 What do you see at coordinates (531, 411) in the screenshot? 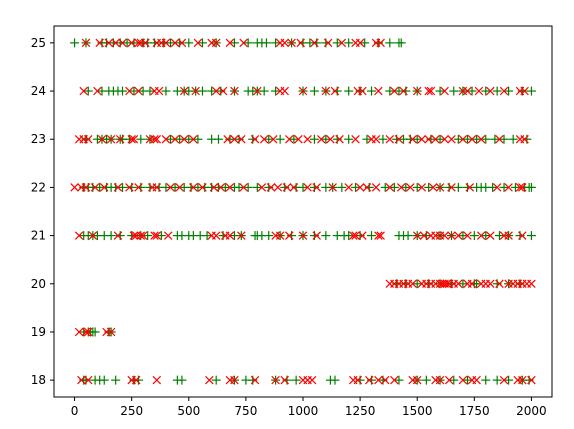
I see `x-tick-label: 2000` at bounding box center [531, 411].